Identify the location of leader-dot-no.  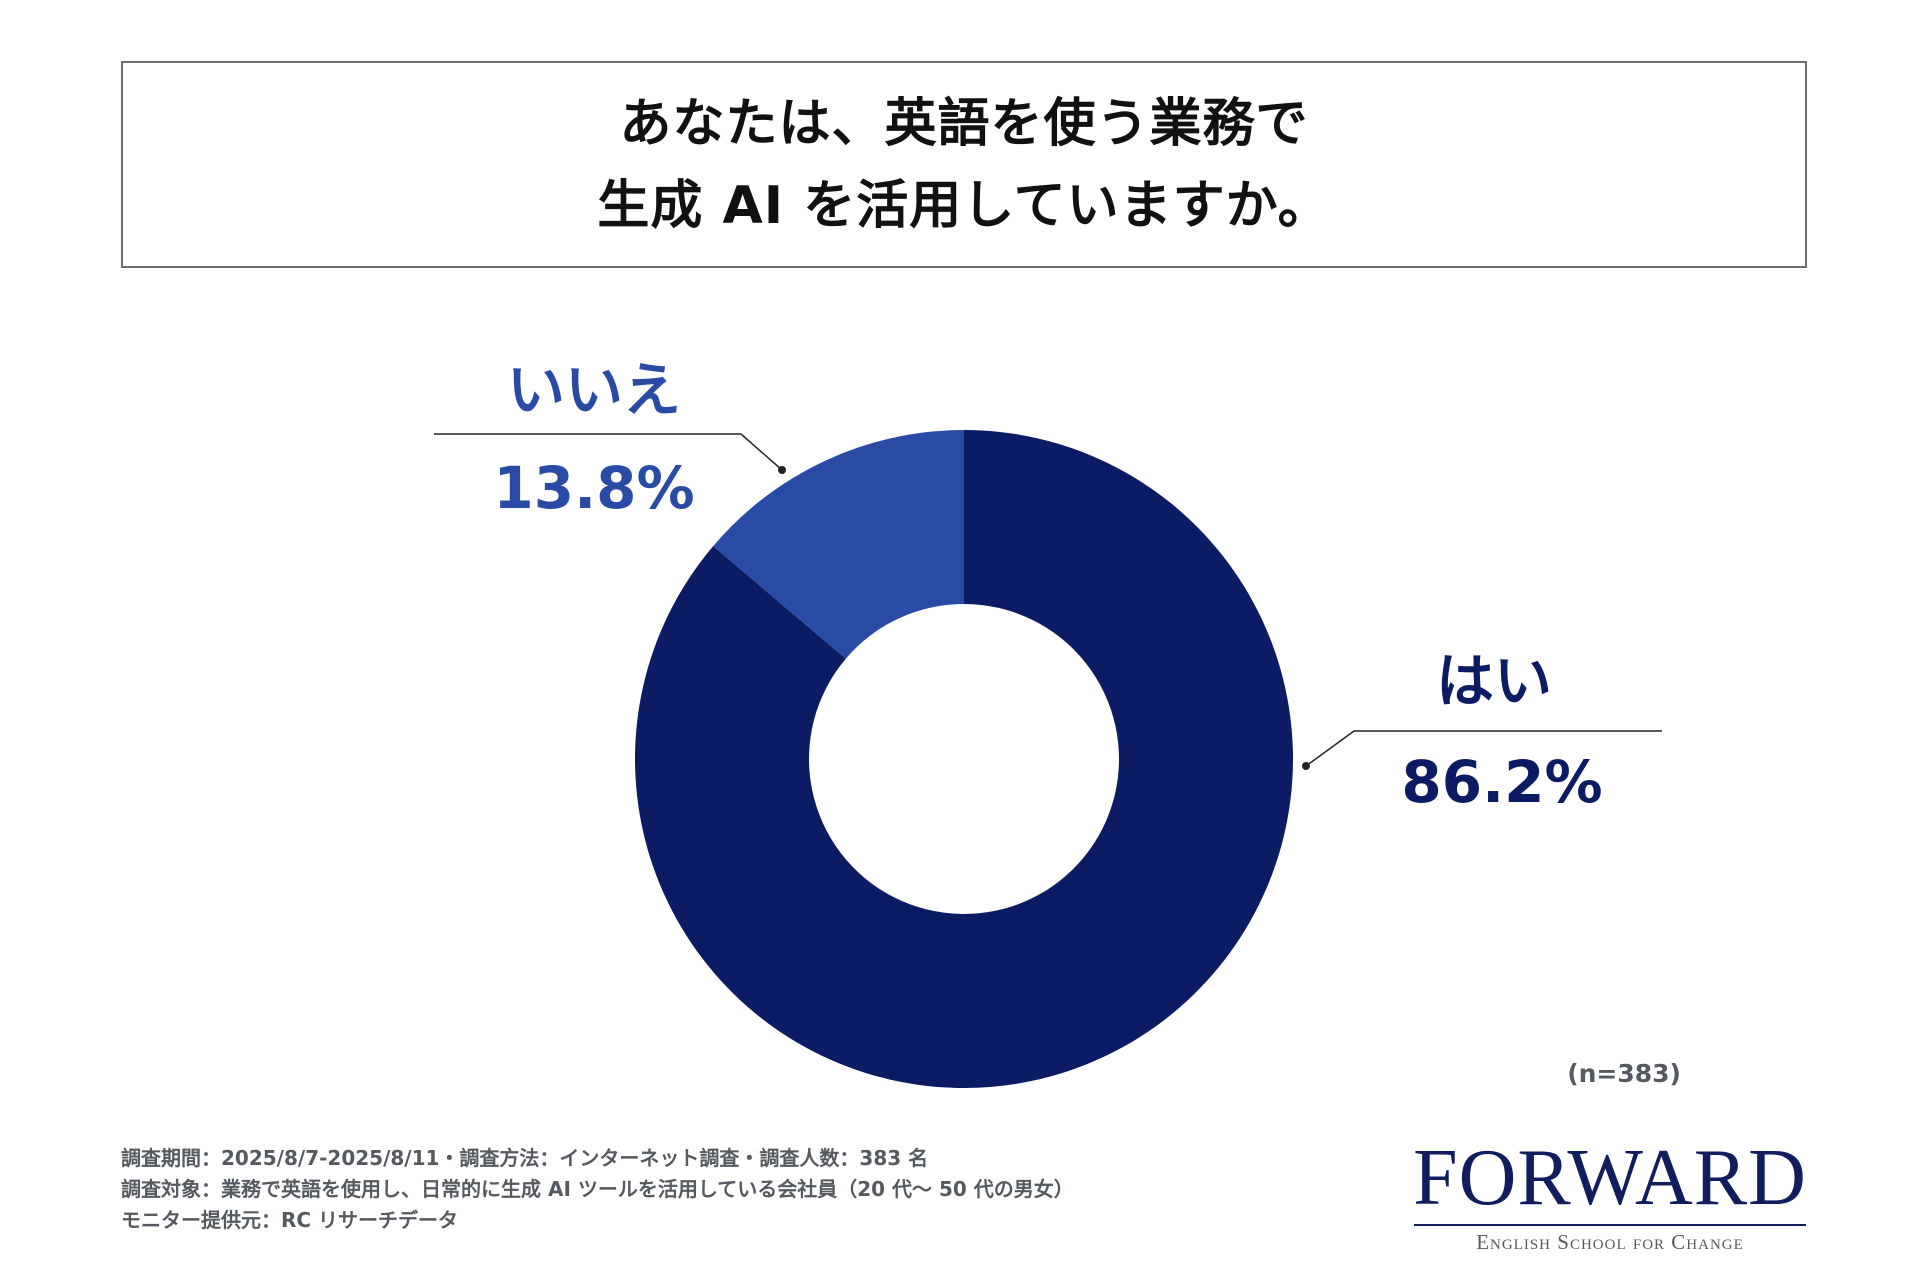
(782, 470).